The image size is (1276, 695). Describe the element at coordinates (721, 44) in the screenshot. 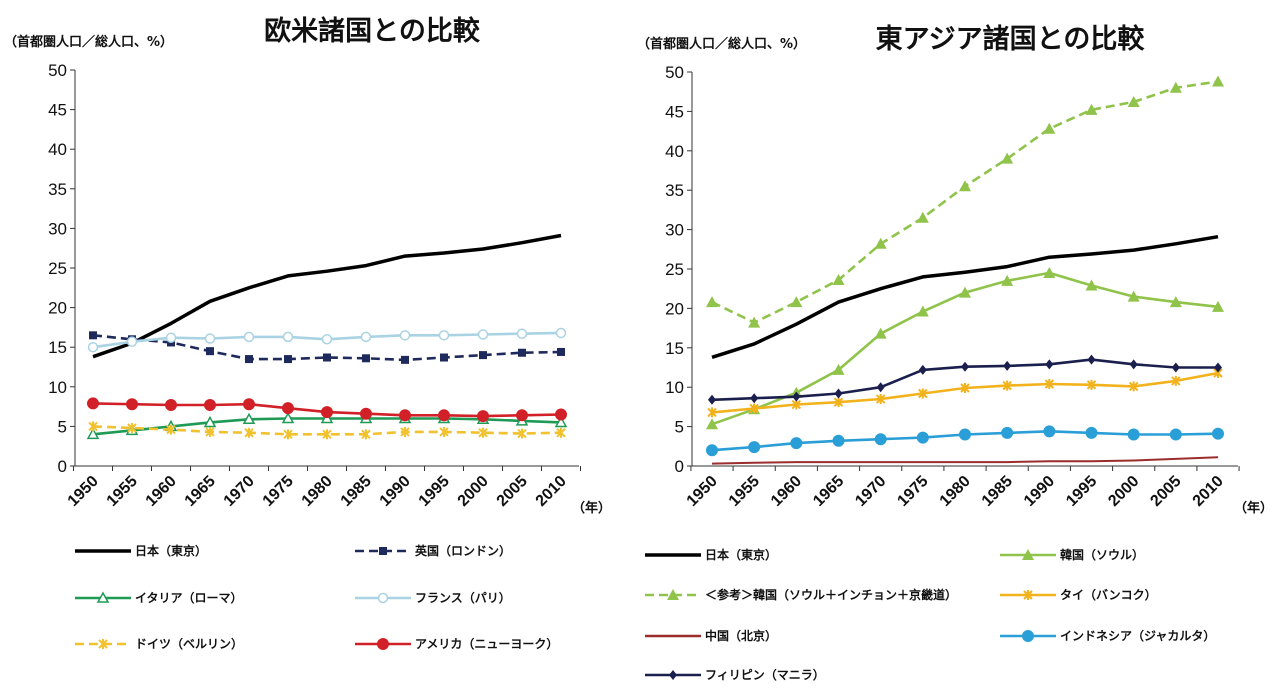

I see `right-chart-ylabel: （首都圏人口／総人口、%）` at that location.